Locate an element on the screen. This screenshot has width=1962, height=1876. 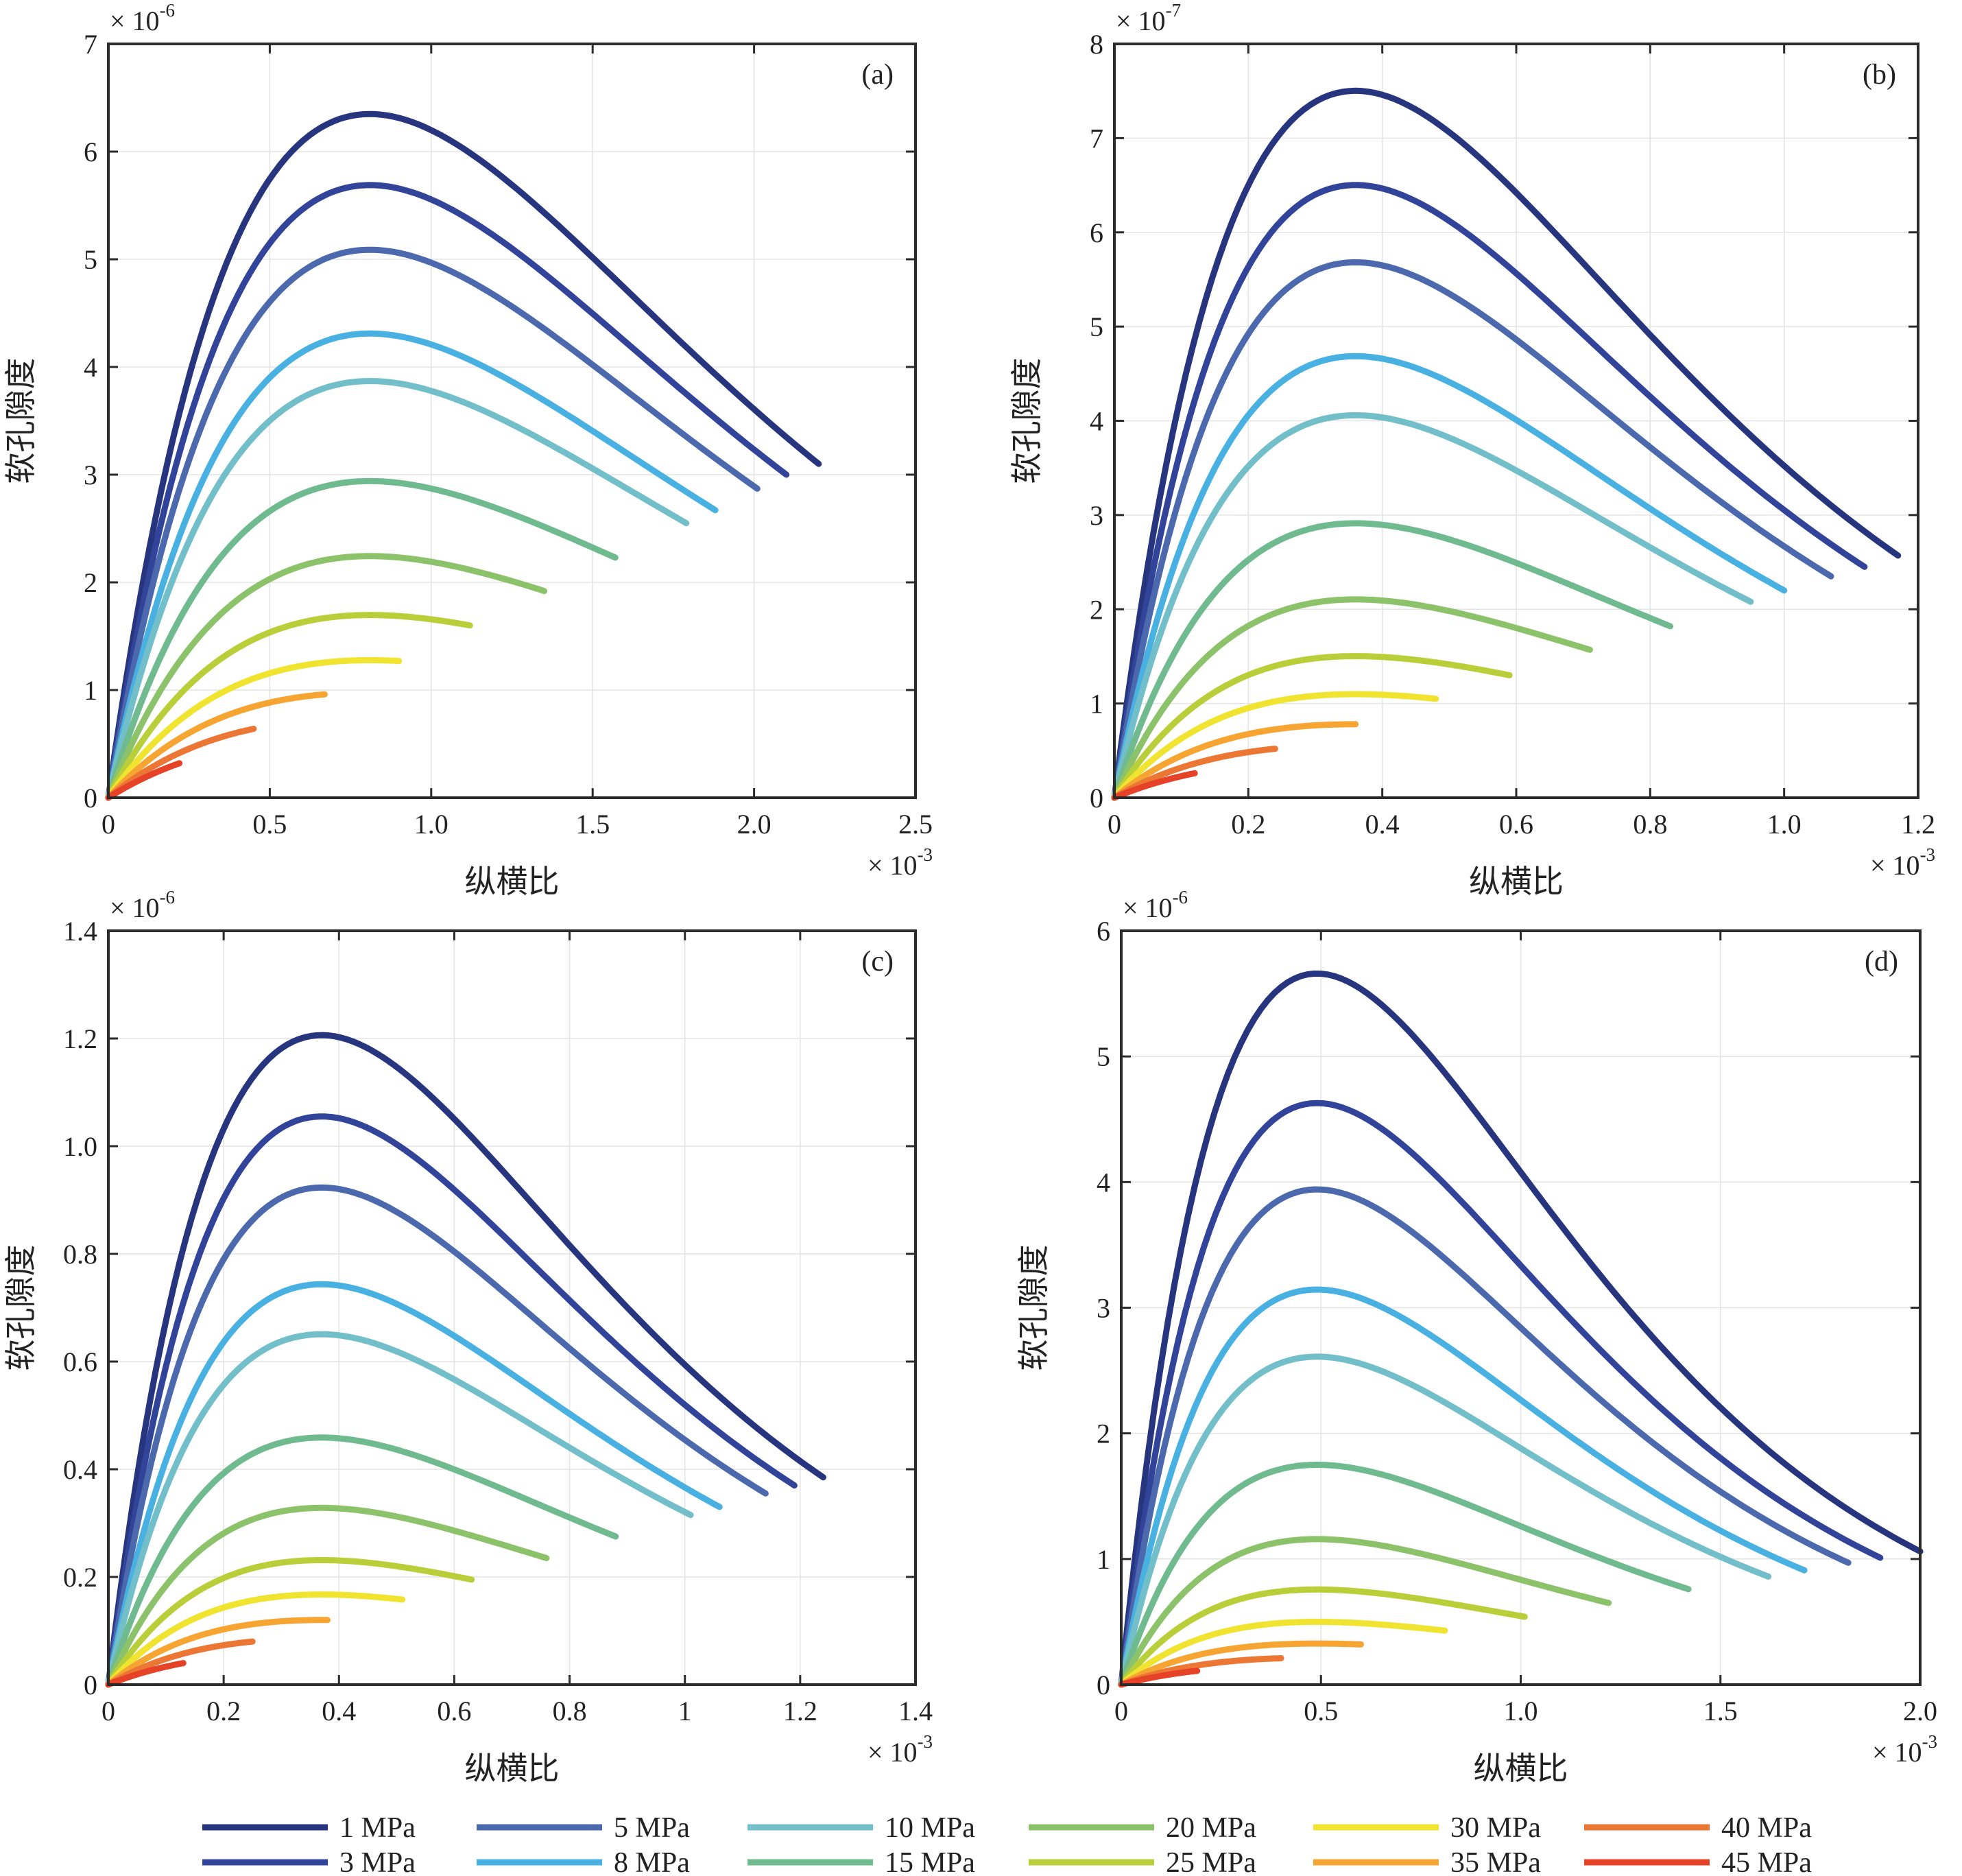
legend-label: 5 MPa is located at coordinates (652, 1828).